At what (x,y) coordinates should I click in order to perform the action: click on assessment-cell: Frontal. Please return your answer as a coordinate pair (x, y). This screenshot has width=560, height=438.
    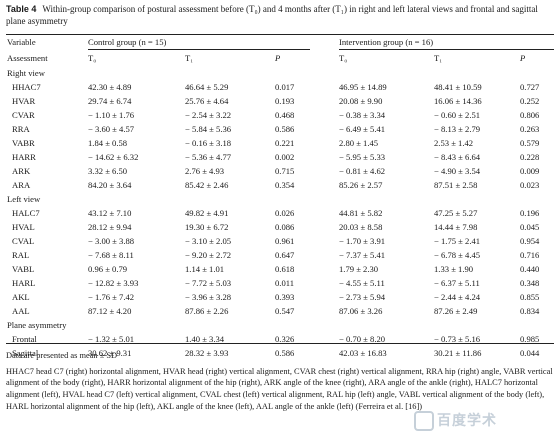
    Looking at the image, I should click on (24, 339).